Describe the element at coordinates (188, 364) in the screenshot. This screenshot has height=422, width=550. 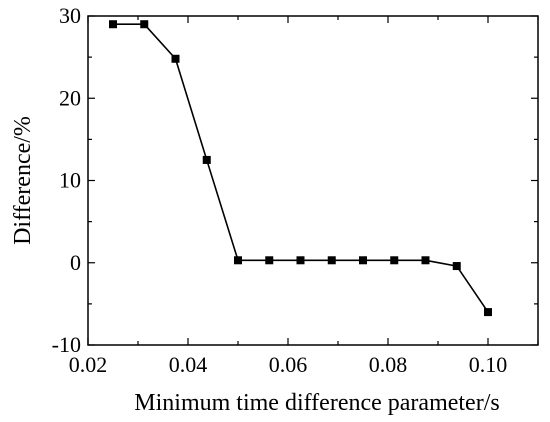
I see `x-tick-label: 0.04` at that location.